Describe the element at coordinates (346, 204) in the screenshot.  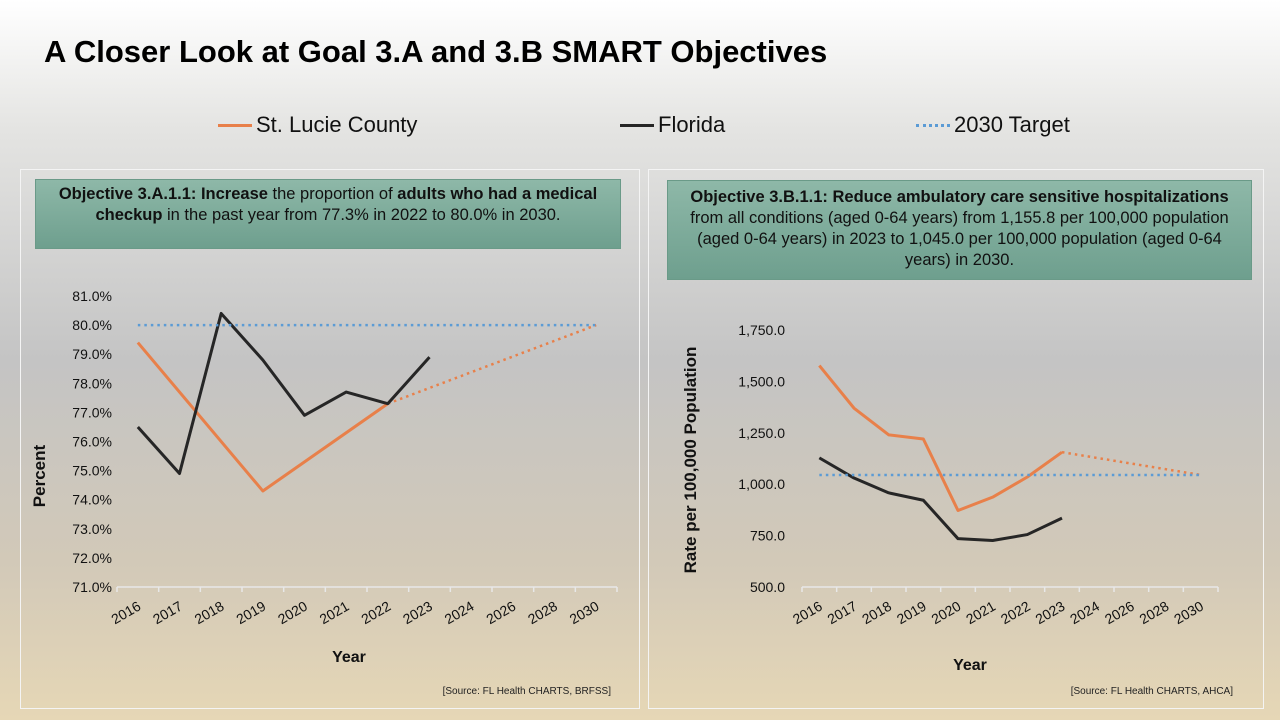
I see `objective-text: adults who had a medical checkup` at that location.